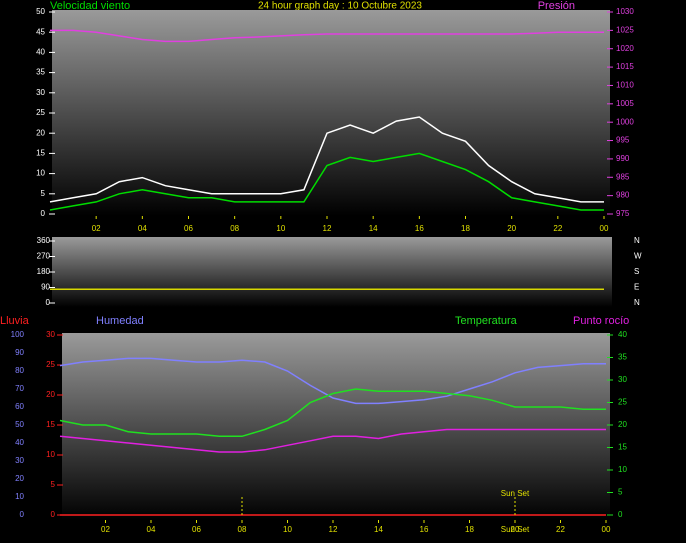 This screenshot has height=543, width=686. What do you see at coordinates (90, 6) in the screenshot?
I see `legend-label: Velocidad viento` at bounding box center [90, 6].